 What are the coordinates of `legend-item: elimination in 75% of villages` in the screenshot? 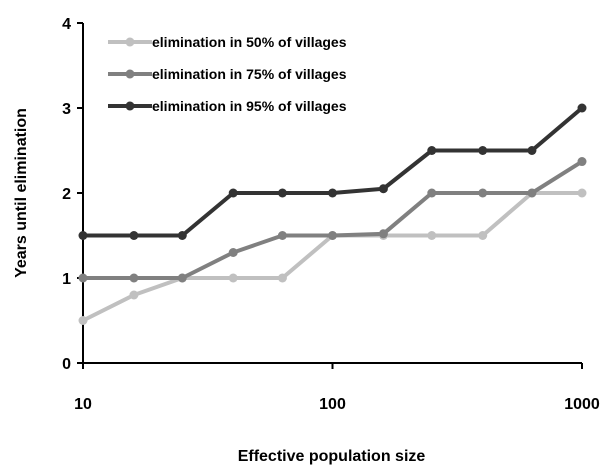 It's located at (227, 74).